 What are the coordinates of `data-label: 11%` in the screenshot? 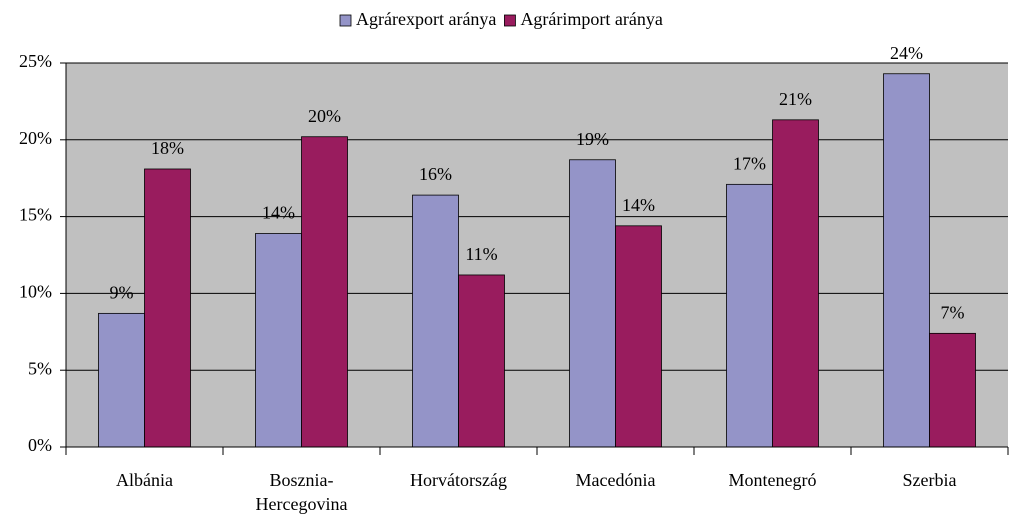 It's located at (481, 254).